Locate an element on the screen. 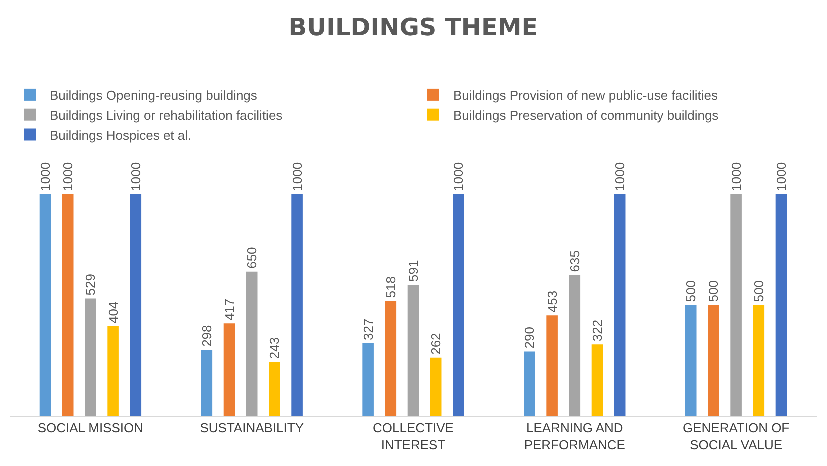 Image resolution: width=827 pixels, height=466 pixels. x-tick-label: SOCIAL MISSION is located at coordinates (91, 428).